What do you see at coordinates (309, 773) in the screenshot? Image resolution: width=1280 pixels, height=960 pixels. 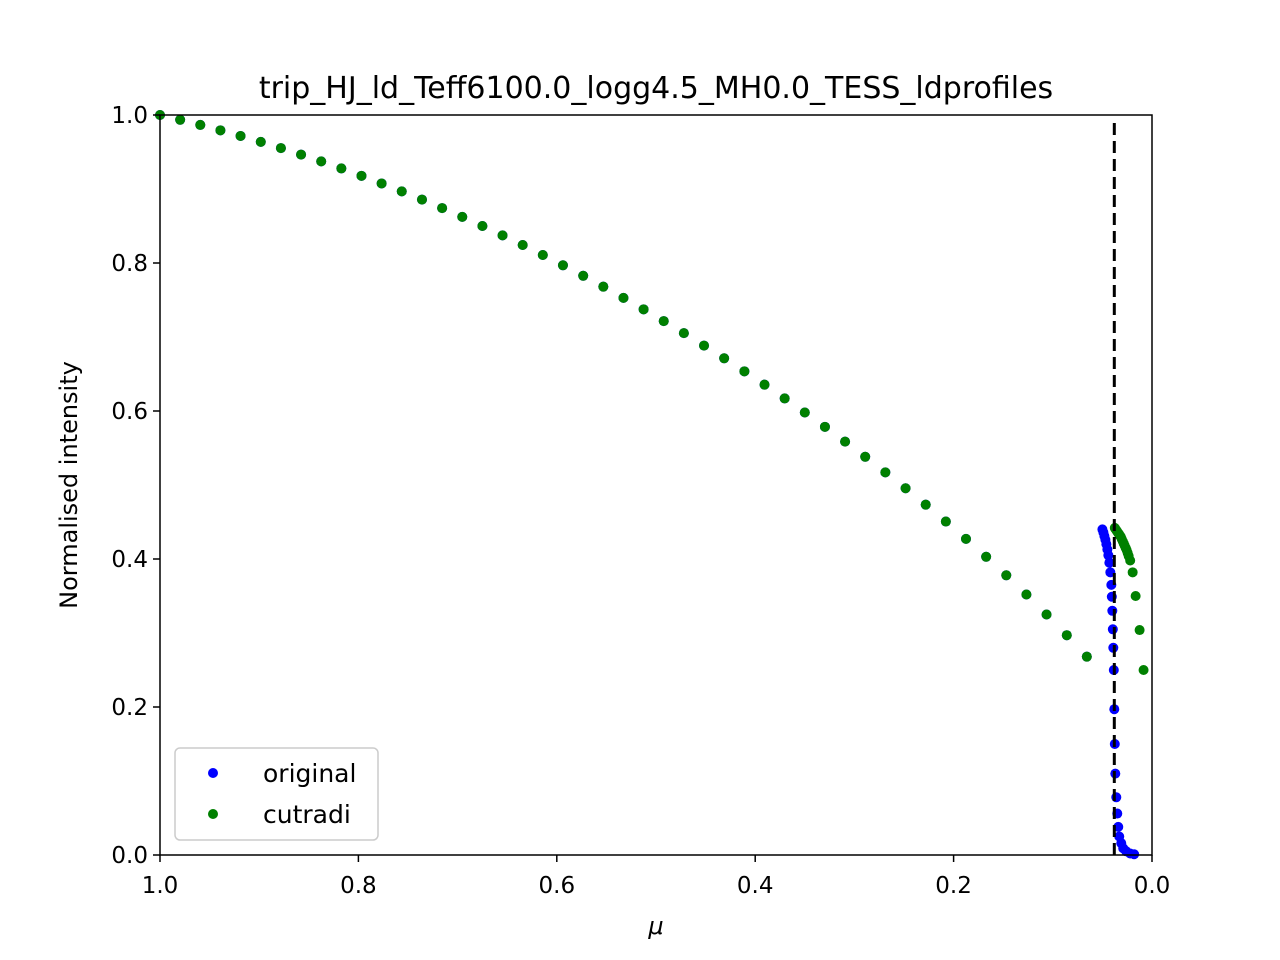 I see `legend-label-original: original` at bounding box center [309, 773].